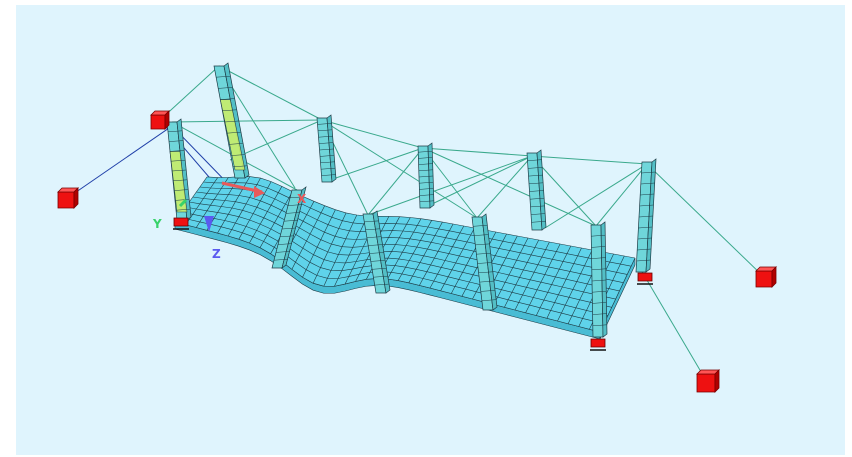 Image resolution: width=852 pixels, height=457 pixels. I want to click on x-axis-label: X, so click(302, 199).